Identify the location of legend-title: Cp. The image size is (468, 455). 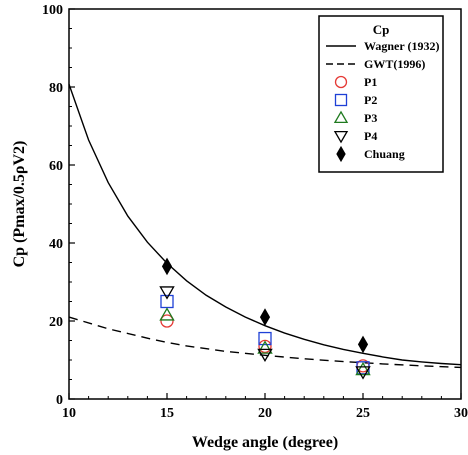
(381, 29).